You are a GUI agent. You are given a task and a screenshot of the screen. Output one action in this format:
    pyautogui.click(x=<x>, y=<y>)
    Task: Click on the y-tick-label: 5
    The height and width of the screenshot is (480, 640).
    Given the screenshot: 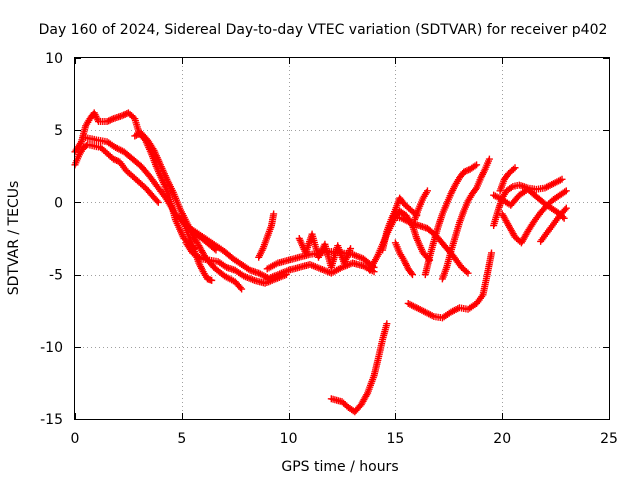 What is the action you would take?
    pyautogui.click(x=58, y=131)
    